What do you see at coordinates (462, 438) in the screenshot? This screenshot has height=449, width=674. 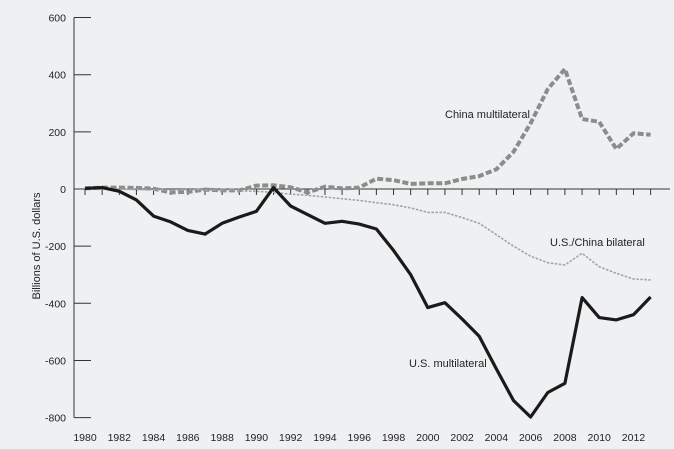 I see `x-tick-label-2002: 2002` at bounding box center [462, 438].